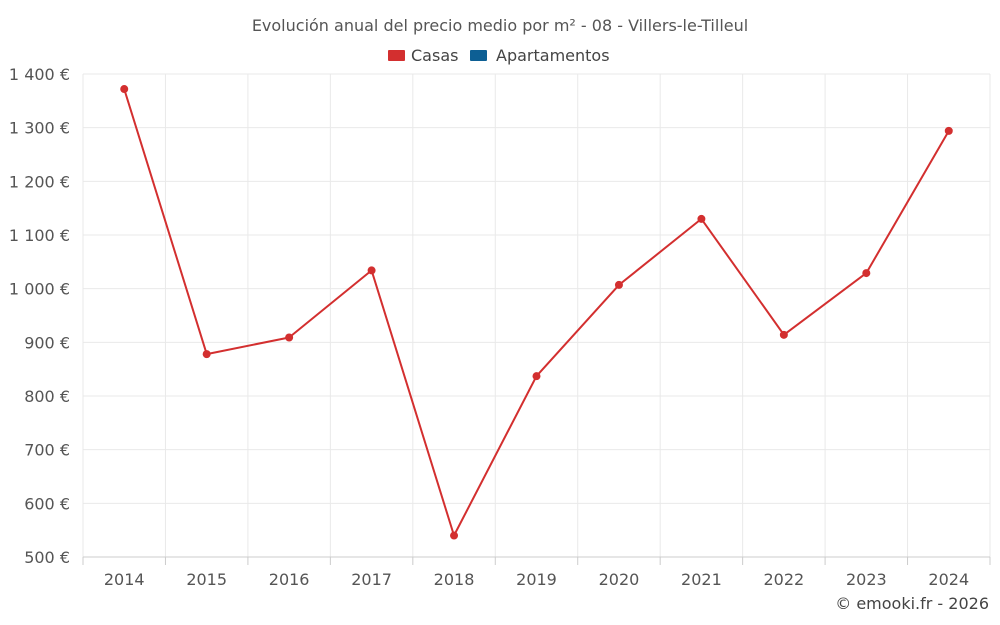 The height and width of the screenshot is (625, 1000). I want to click on y-tick-label: 1 400 €, so click(39, 74).